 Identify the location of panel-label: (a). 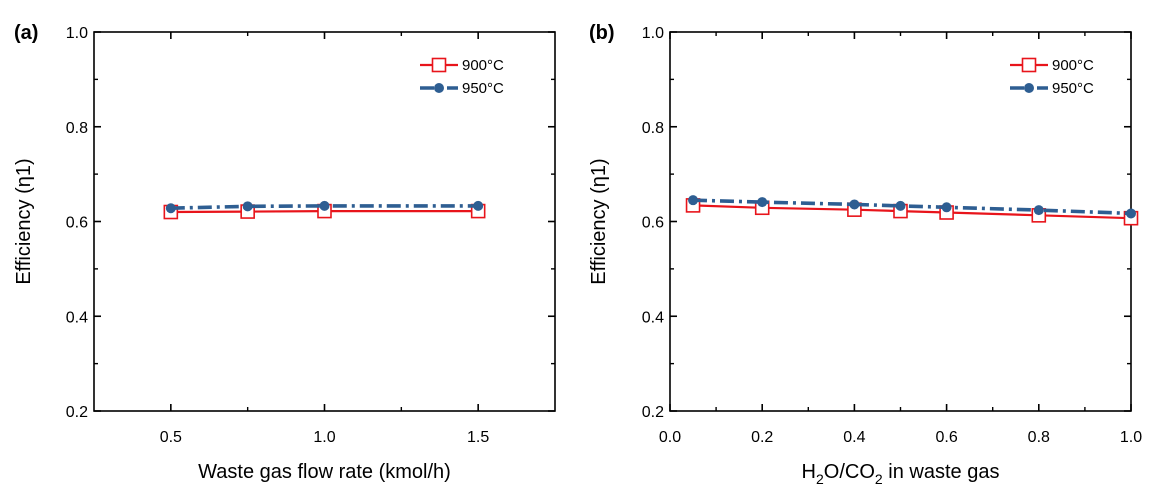
(26, 33).